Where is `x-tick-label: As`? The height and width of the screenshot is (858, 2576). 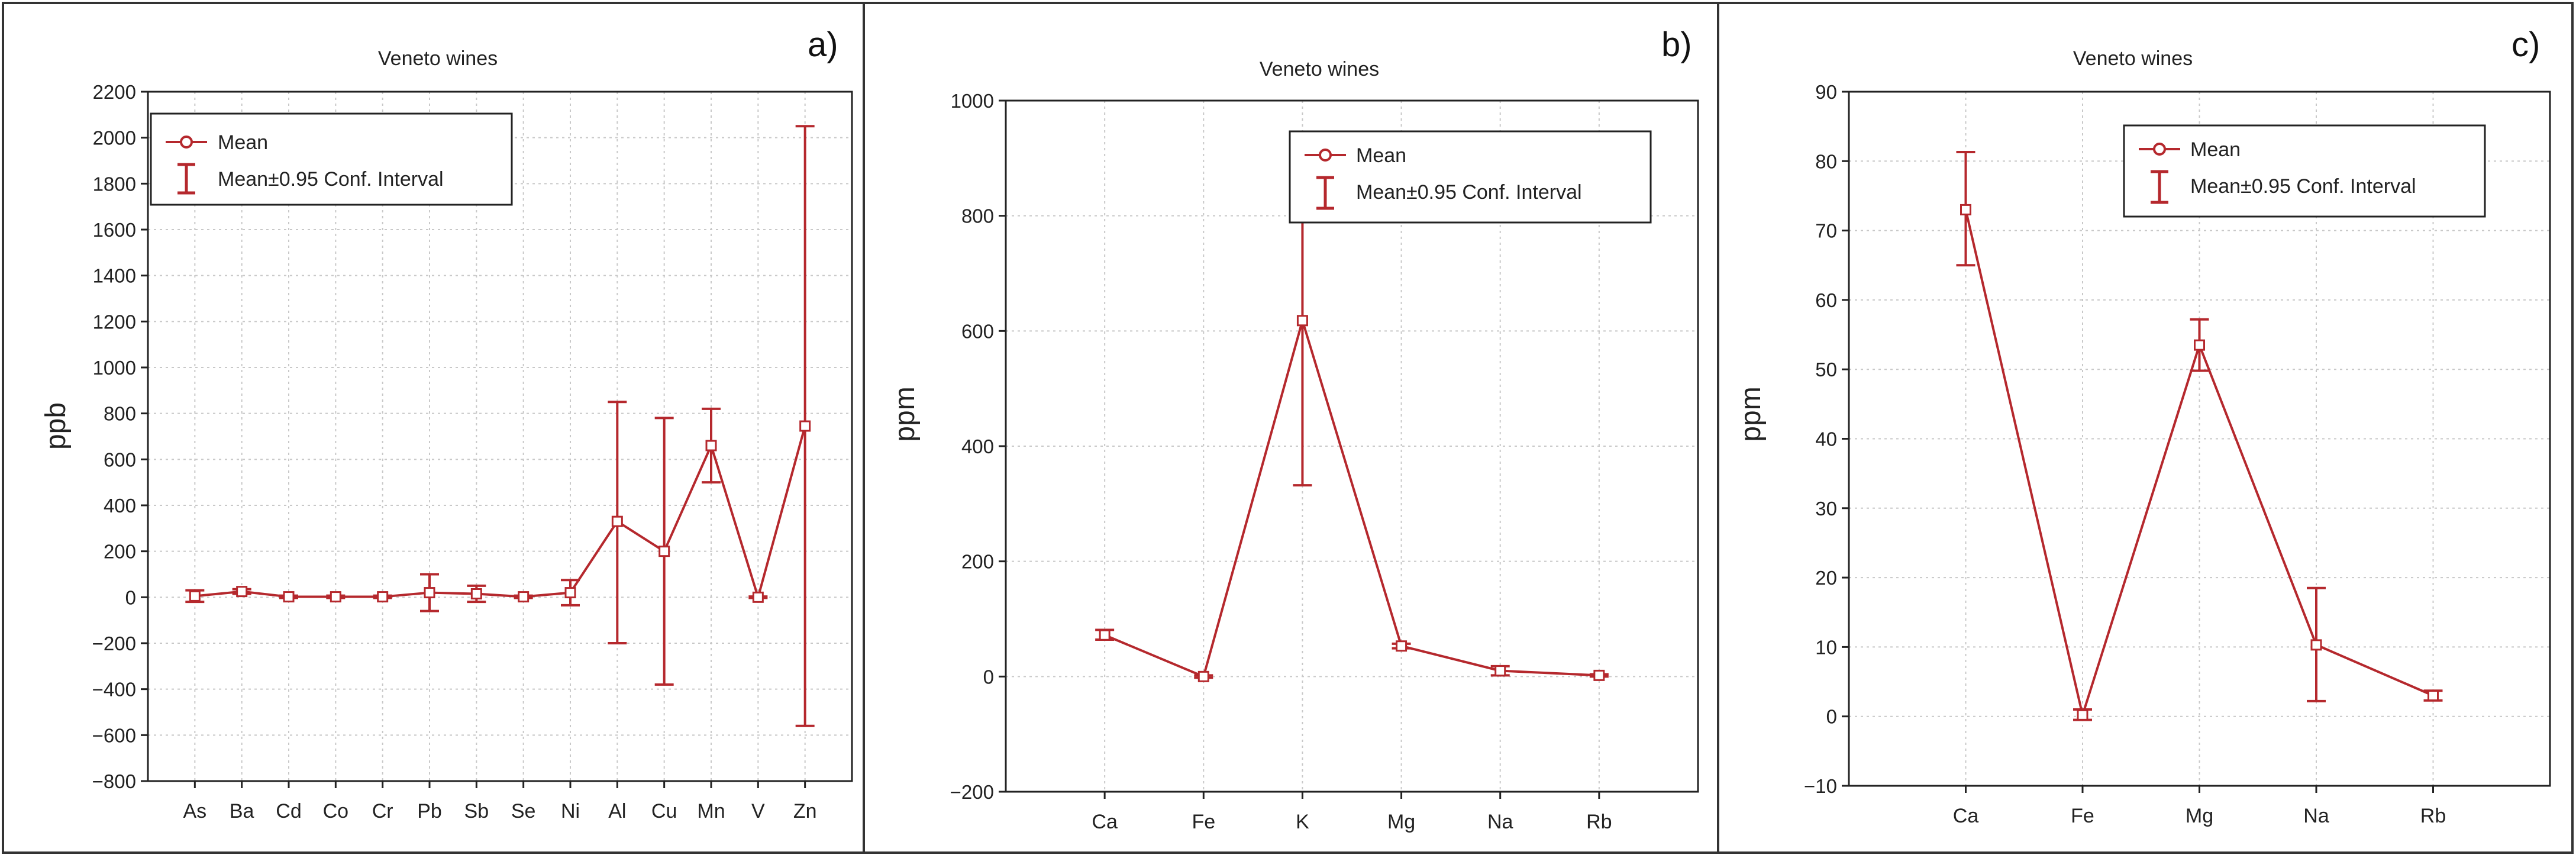
x-tick-label: As is located at coordinates (194, 811).